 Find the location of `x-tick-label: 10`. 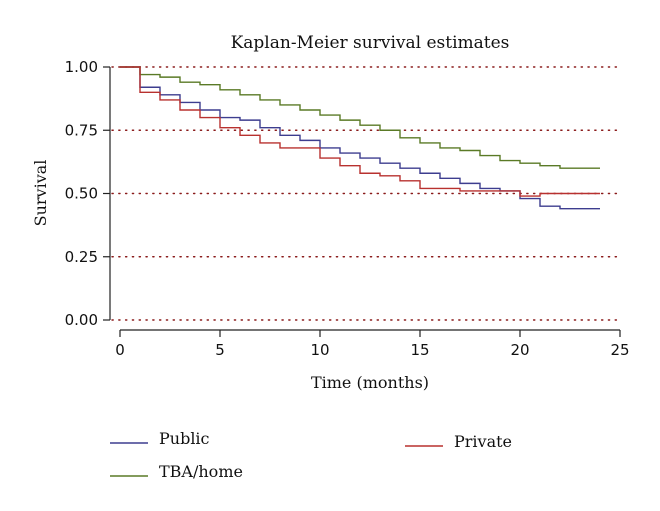

x-tick-label: 10 is located at coordinates (319, 350).